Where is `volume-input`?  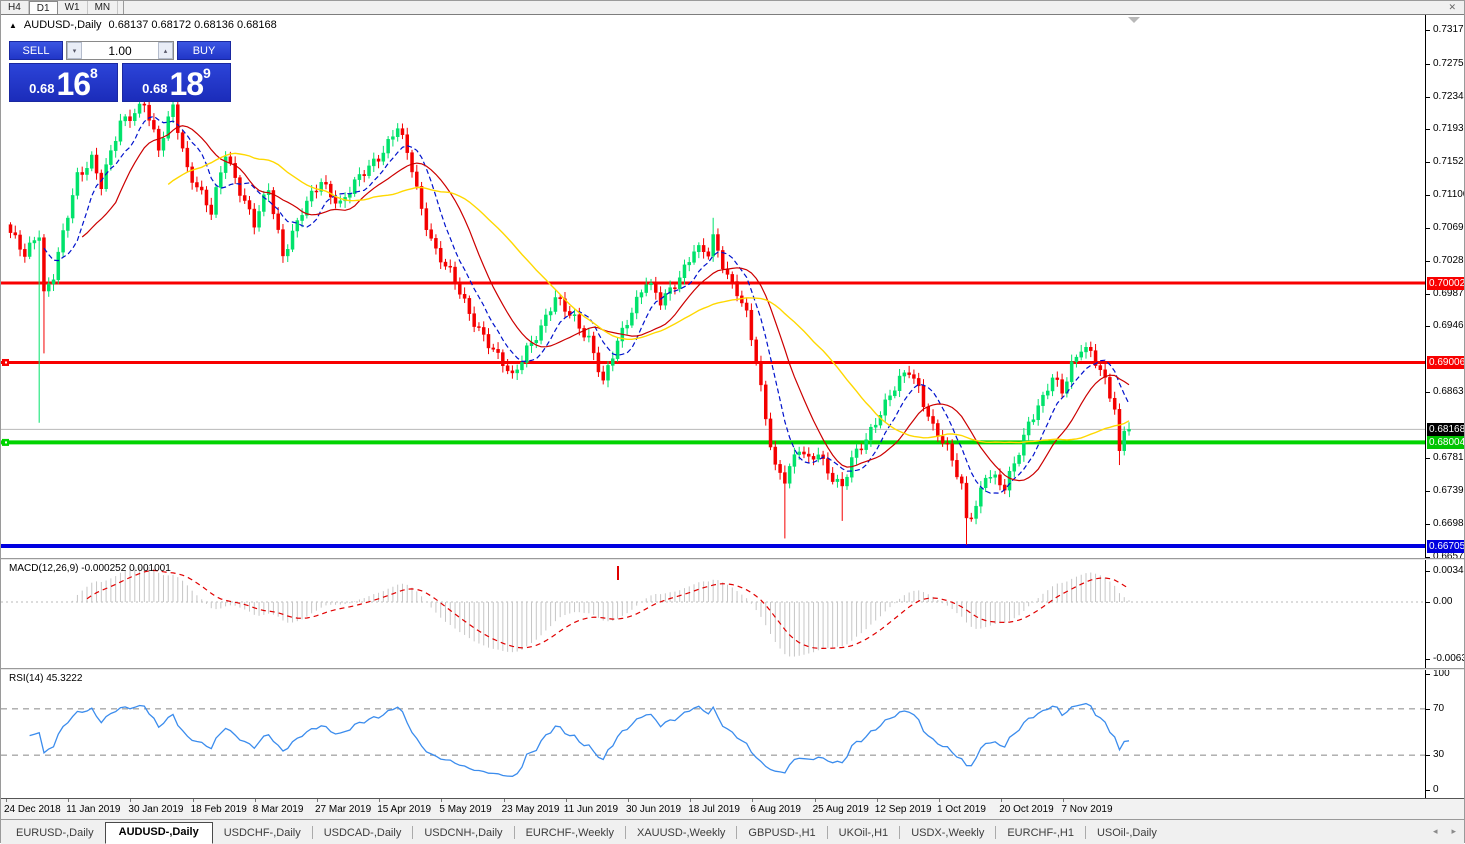
volume-input is located at coordinates (120, 50).